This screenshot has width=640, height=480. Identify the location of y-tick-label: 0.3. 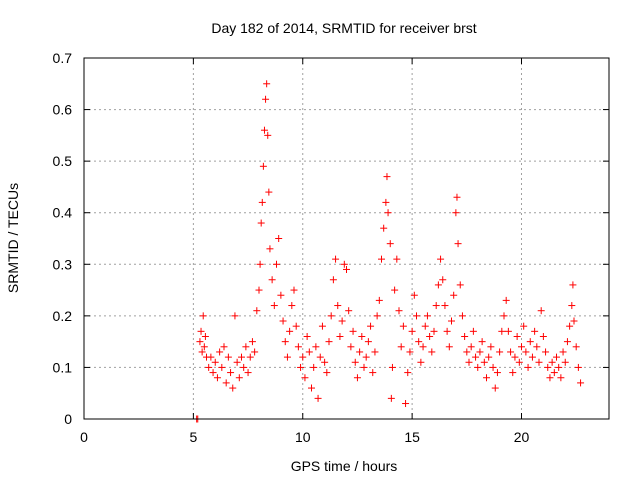
(63, 264).